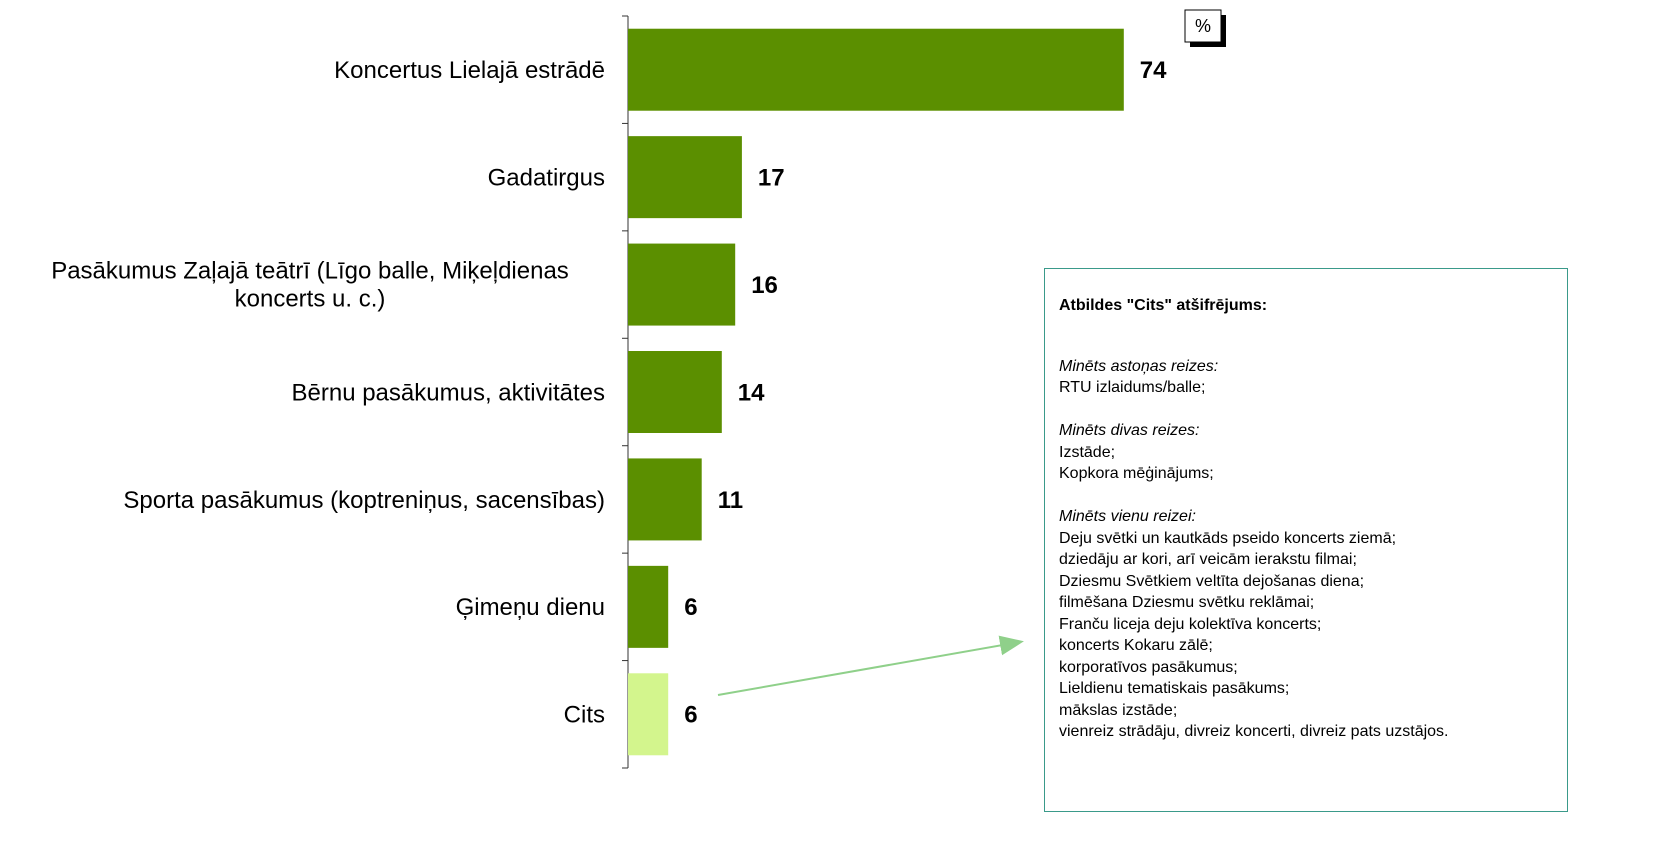 Image resolution: width=1669 pixels, height=848 pixels. I want to click on annotation-heading: Minēts divas reizes:, so click(1129, 430).